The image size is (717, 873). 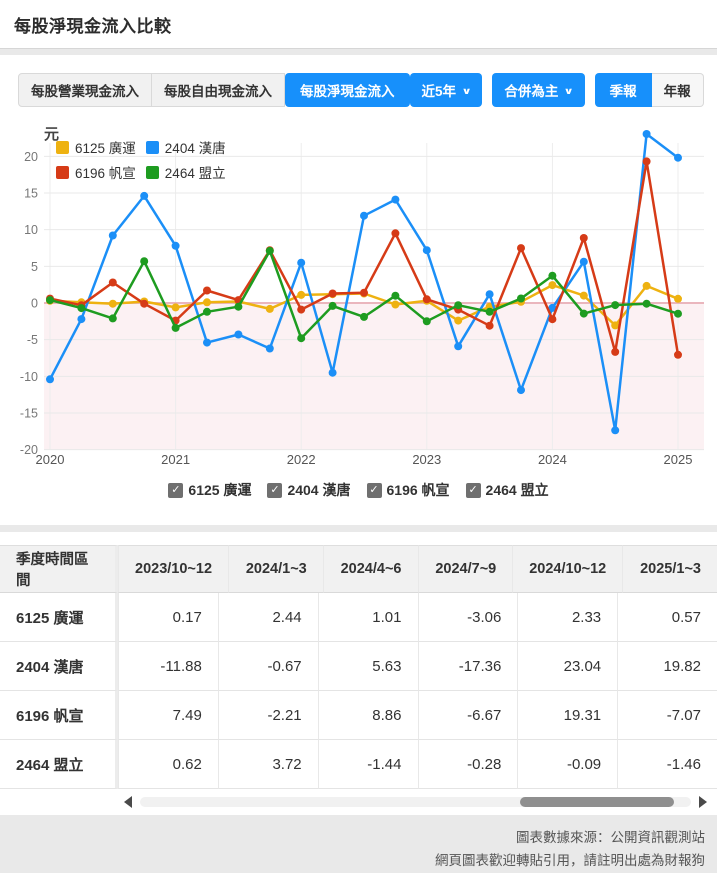 What do you see at coordinates (267, 617) in the screenshot?
I see `table-value-cell: 2.44` at bounding box center [267, 617].